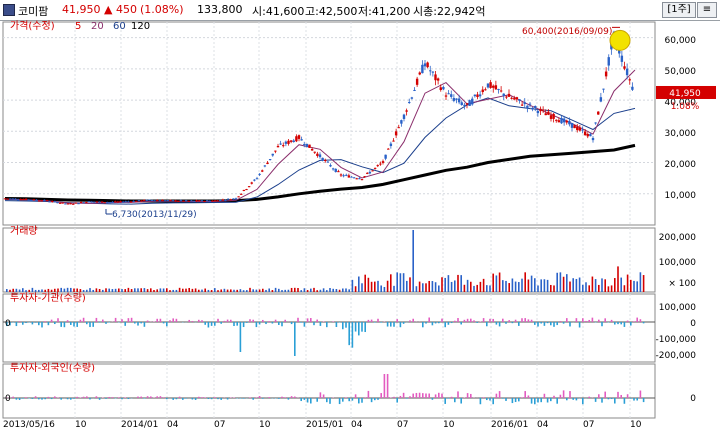 The image size is (720, 430). What do you see at coordinates (707, 10) in the screenshot?
I see `menu-button: ≡` at bounding box center [707, 10].